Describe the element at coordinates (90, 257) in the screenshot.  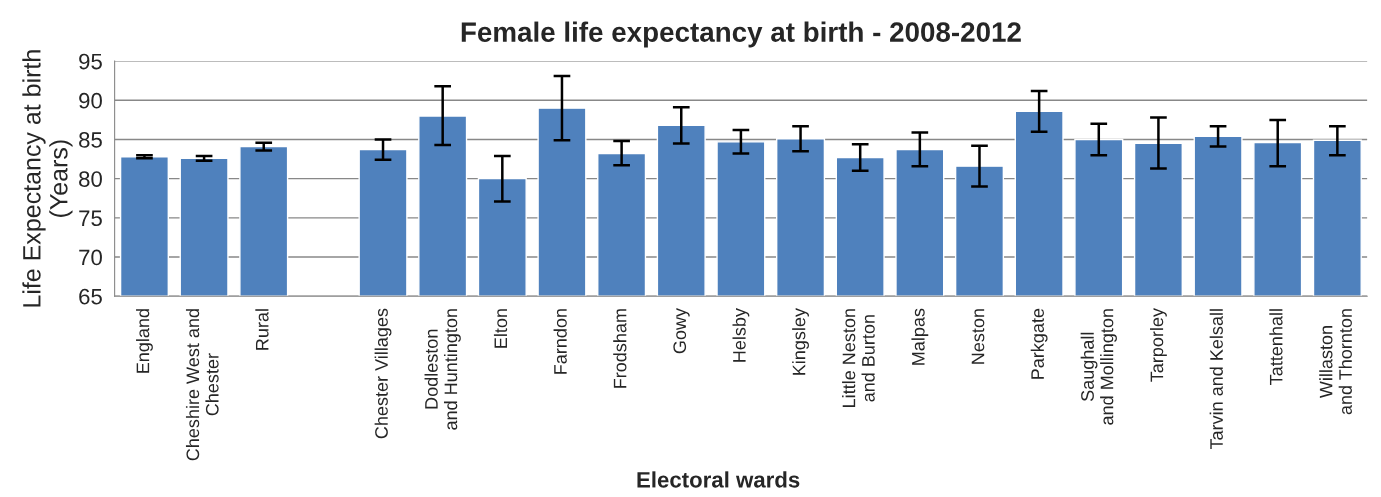
I see `y-tick-label: 70` at that location.